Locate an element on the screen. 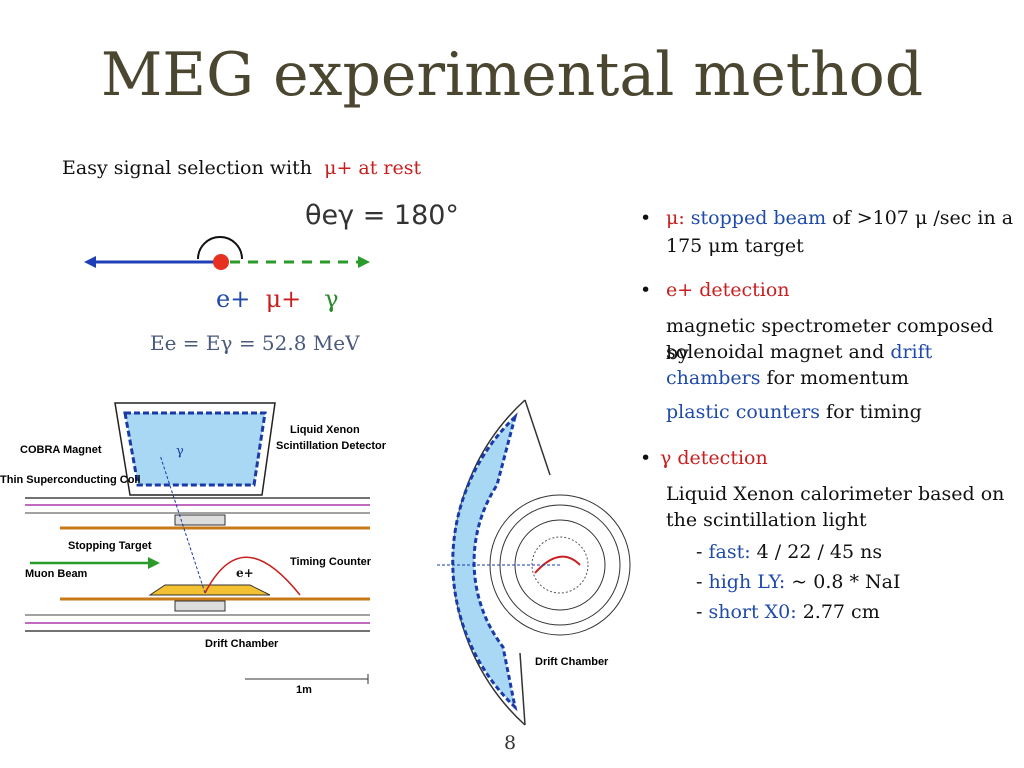 The height and width of the screenshot is (768, 1024). e-line3: chambers for momentum is located at coordinates (787, 378).